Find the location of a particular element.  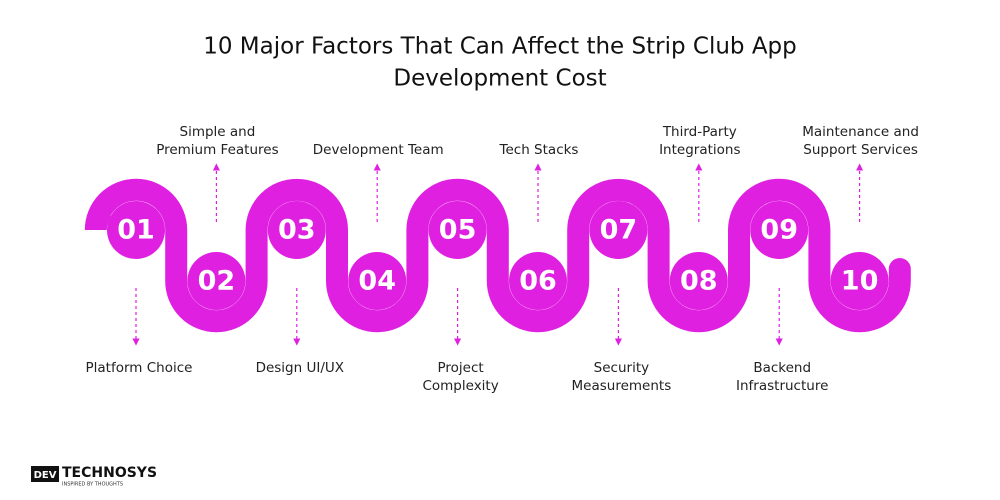

step-label: Support Services is located at coordinates (860, 150).